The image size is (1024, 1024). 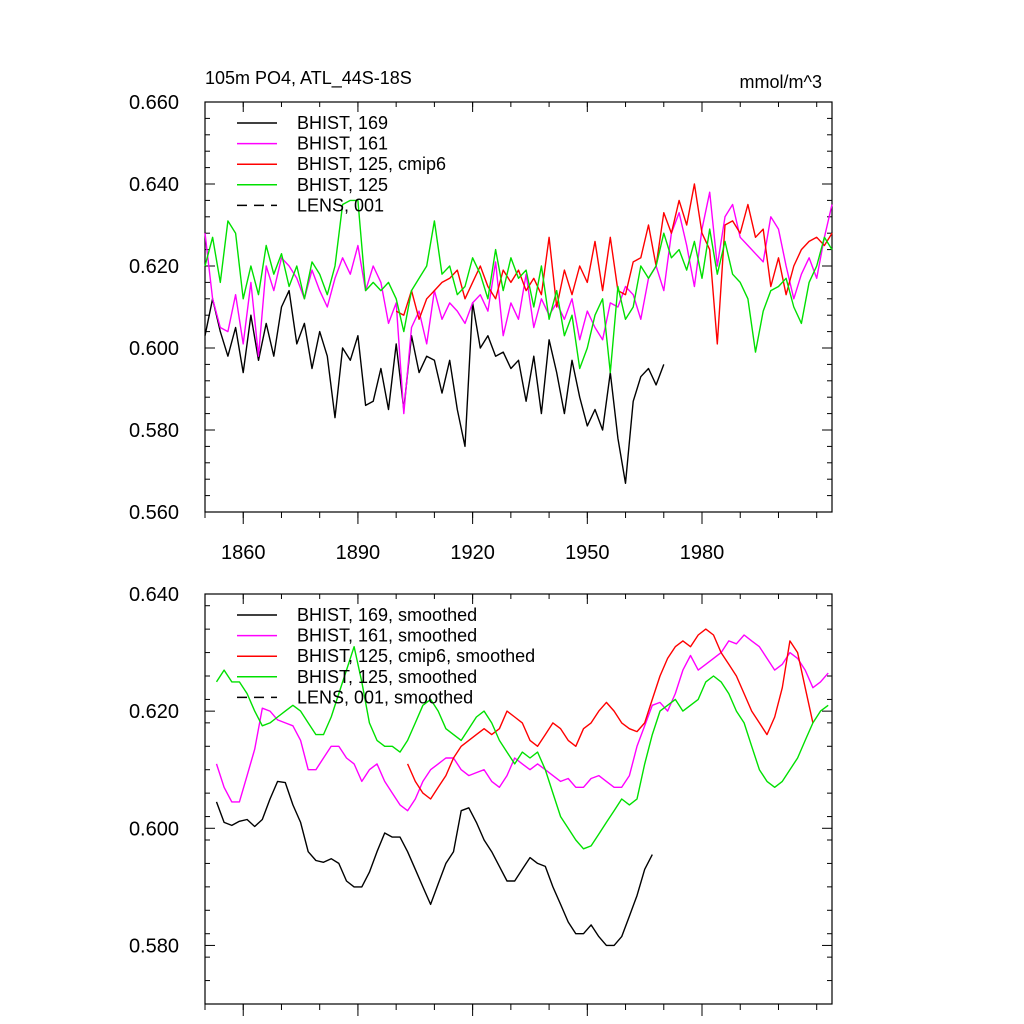 What do you see at coordinates (154, 103) in the screenshot?
I see `y-tick-label: 0.660` at bounding box center [154, 103].